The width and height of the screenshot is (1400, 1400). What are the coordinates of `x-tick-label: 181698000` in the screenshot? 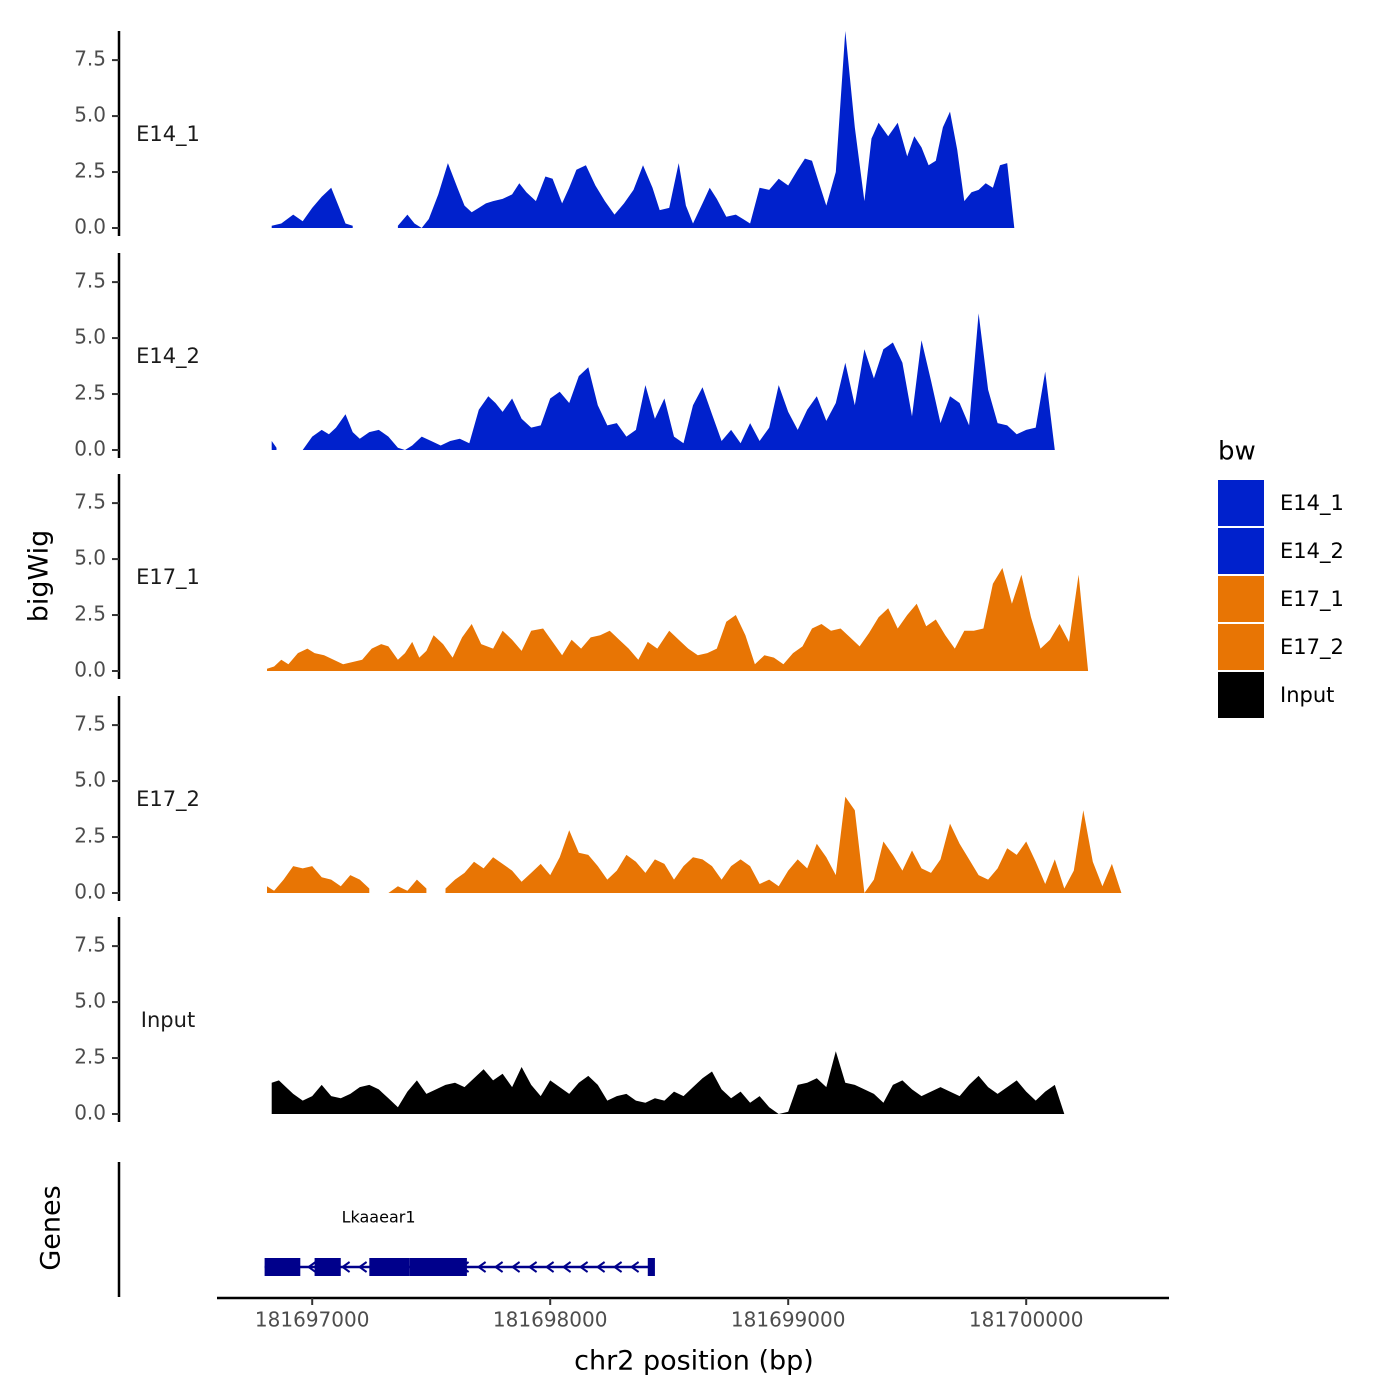 It's located at (550, 1320).